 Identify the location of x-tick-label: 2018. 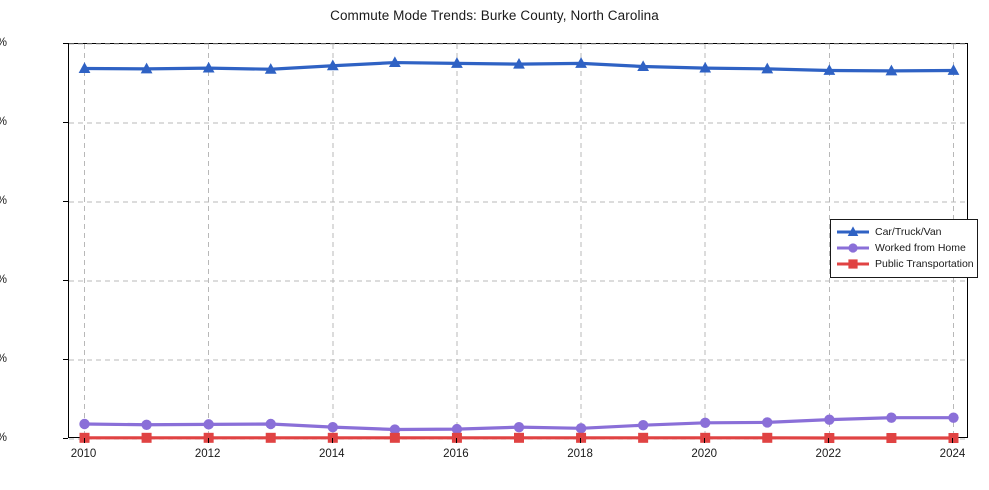
(580, 454).